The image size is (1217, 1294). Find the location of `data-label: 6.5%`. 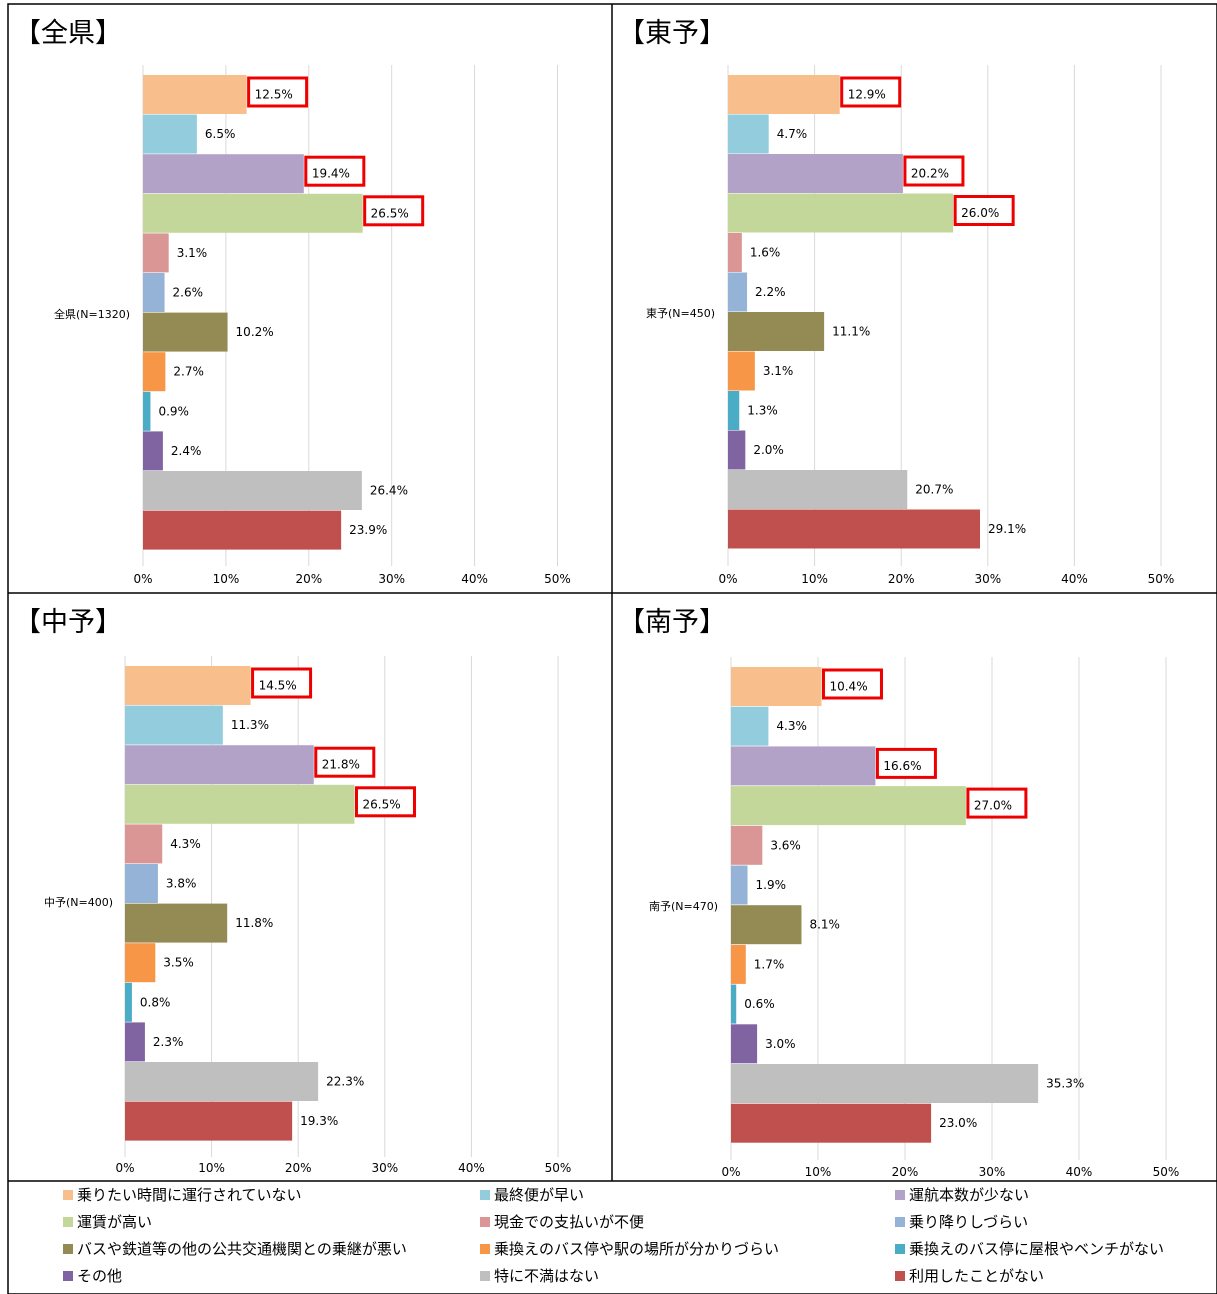

data-label: 6.5% is located at coordinates (220, 134).